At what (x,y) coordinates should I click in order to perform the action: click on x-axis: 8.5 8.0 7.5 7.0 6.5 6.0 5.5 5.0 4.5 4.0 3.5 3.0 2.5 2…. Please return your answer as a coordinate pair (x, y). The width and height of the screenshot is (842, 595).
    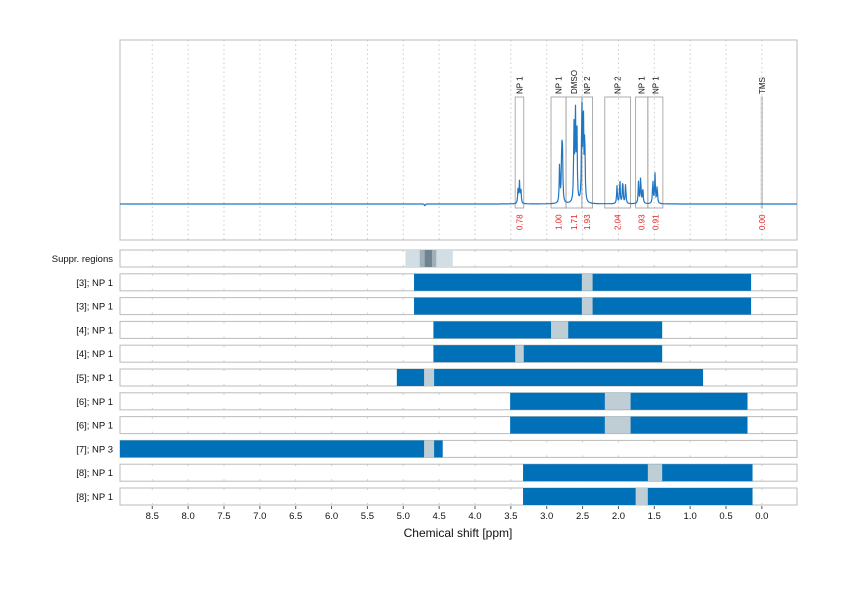
    Looking at the image, I should click on (457, 514).